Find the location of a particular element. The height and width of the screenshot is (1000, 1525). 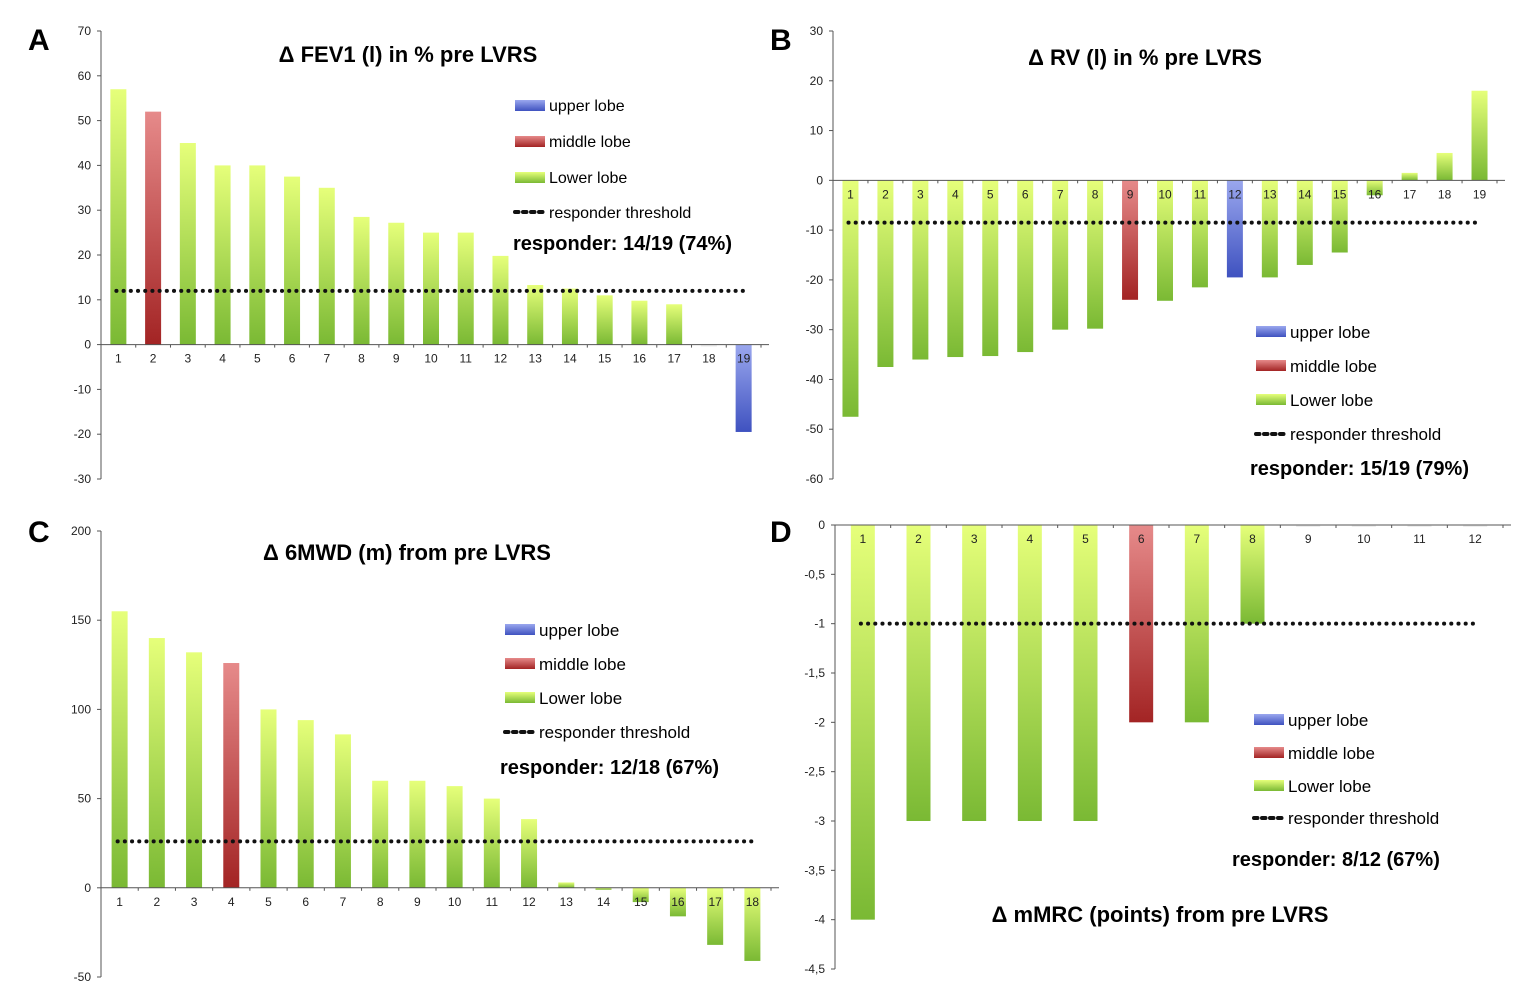

x-tick-label-b: 16 is located at coordinates (1375, 194).